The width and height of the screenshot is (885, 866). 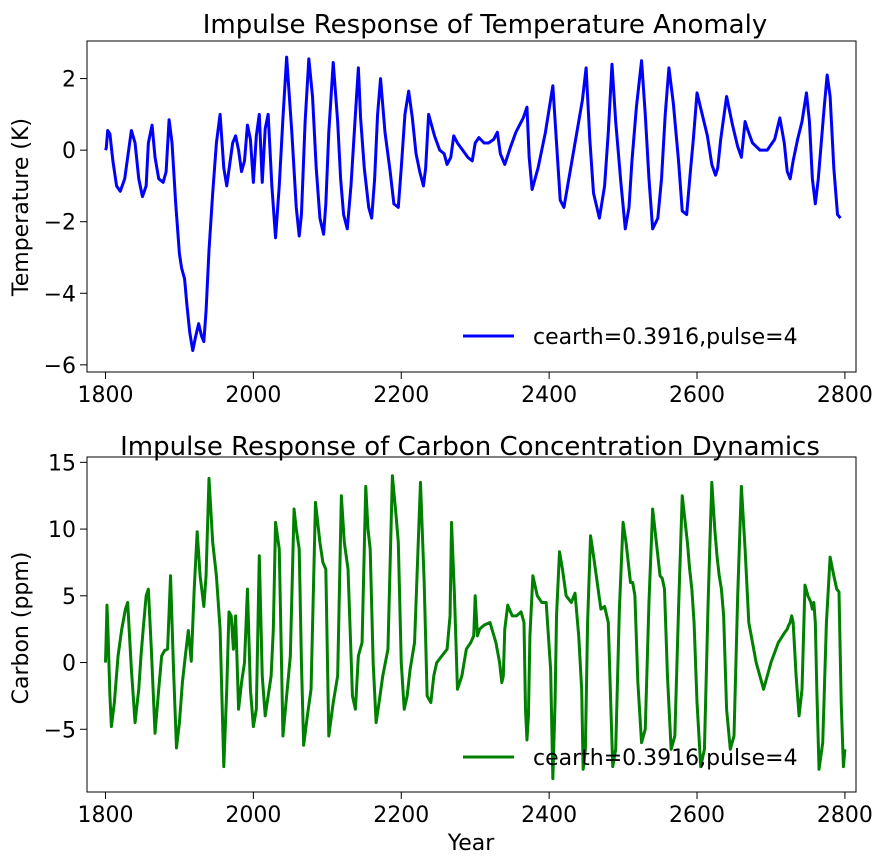 I want to click on temperature-y-ticks: 2 0 −2 −4 −6, so click(x=65, y=223).